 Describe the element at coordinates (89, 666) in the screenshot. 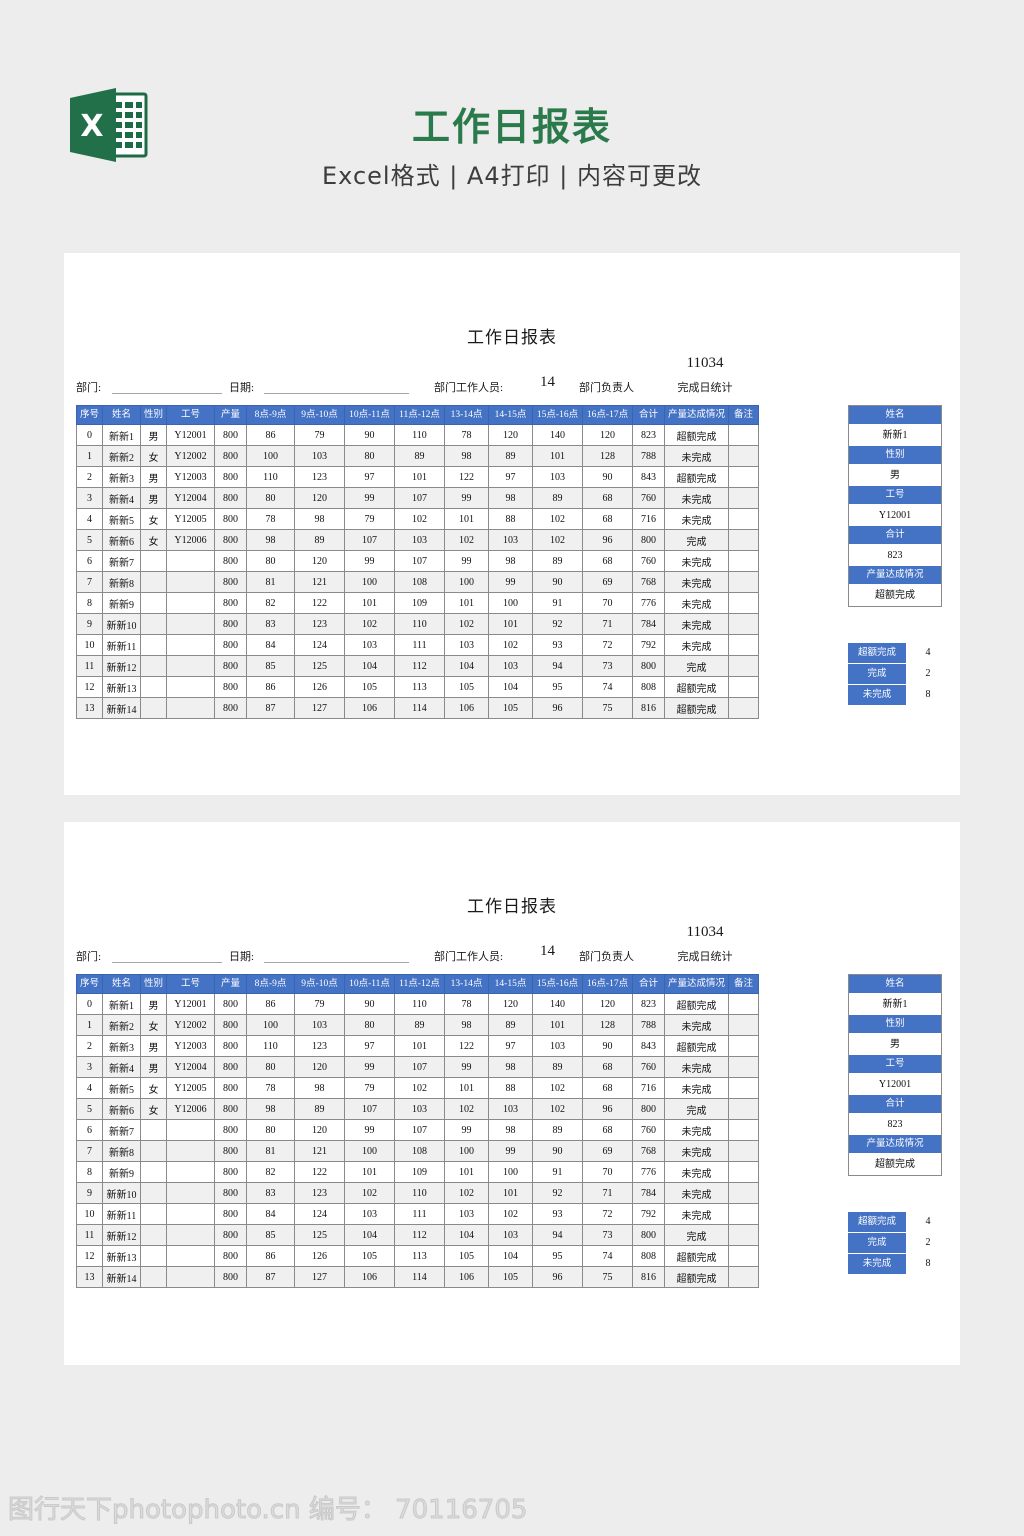

I see `cell-r11-c0: 11` at that location.